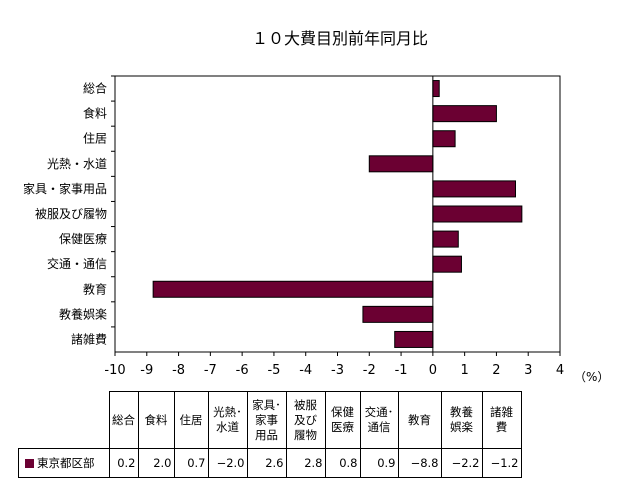  I want to click on category-label-0: 総合, so click(95, 88).